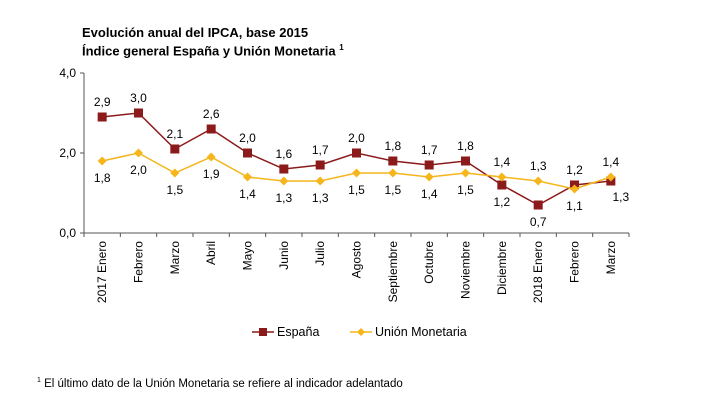 The width and height of the screenshot is (709, 407). Describe the element at coordinates (102, 102) in the screenshot. I see `data-label: 2,9` at that location.